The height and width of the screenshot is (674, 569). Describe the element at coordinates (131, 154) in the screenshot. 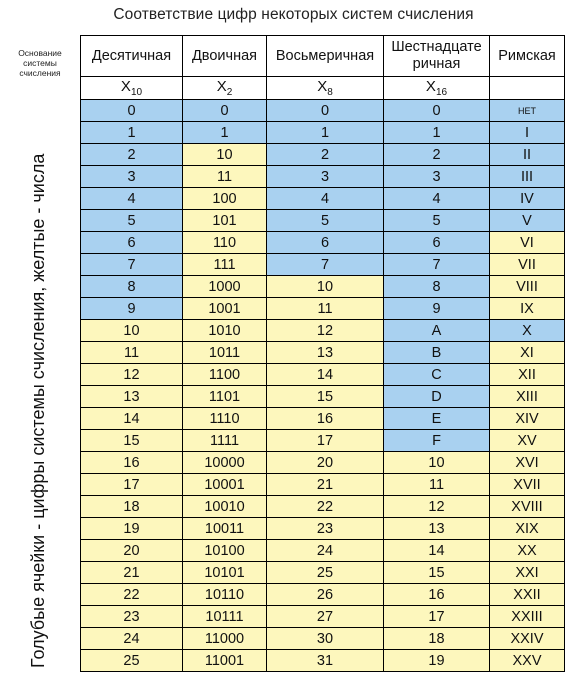

I see `cell-decimal: 2` at that location.